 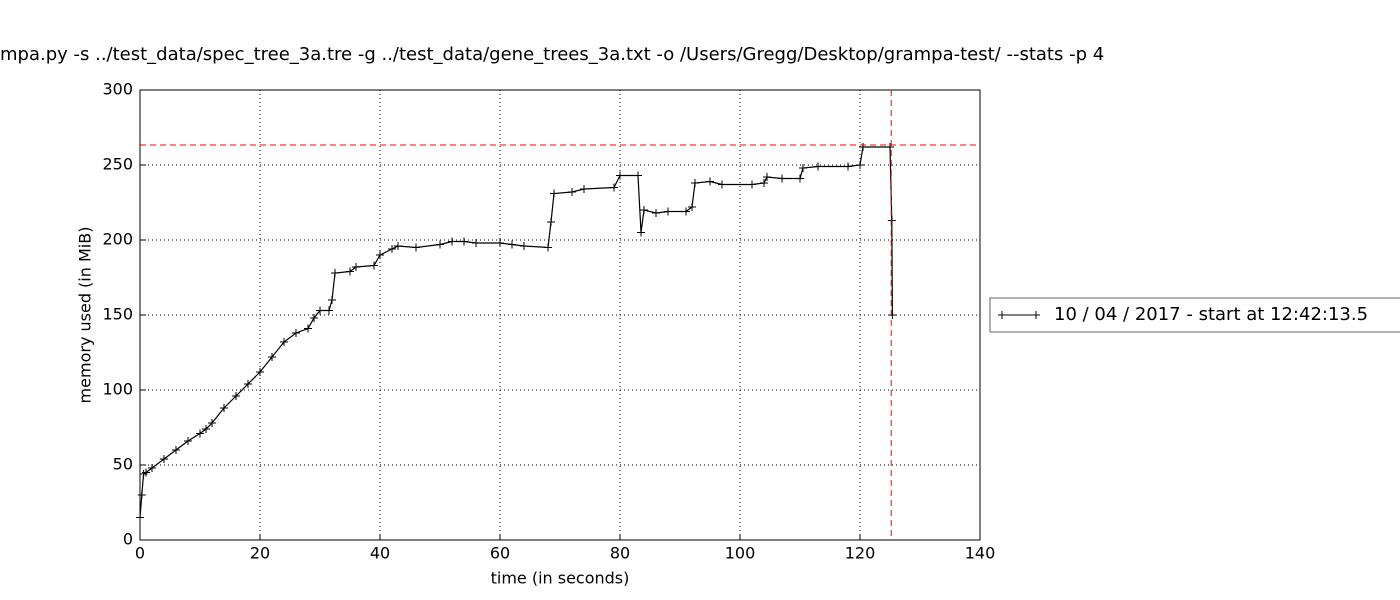 I want to click on x-tick-label: 0, so click(x=140, y=553).